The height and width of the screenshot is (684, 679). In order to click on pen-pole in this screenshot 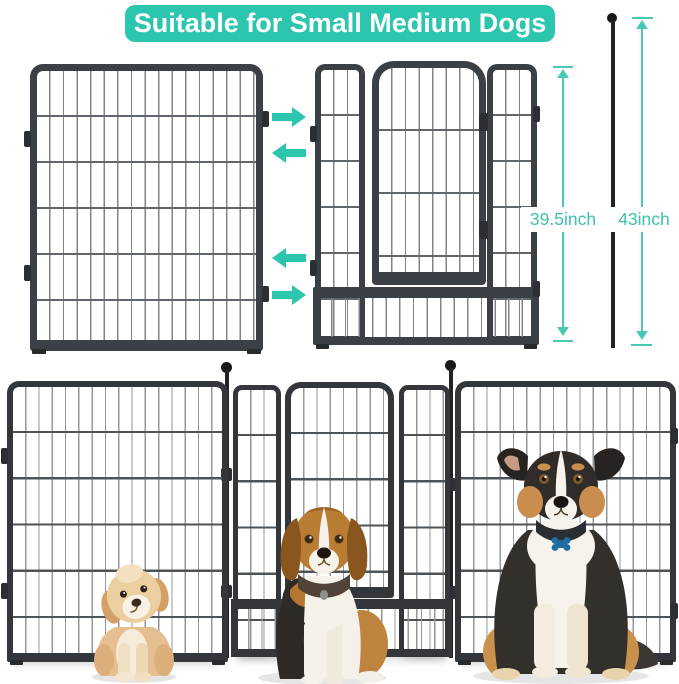, I will do `click(451, 513)`.